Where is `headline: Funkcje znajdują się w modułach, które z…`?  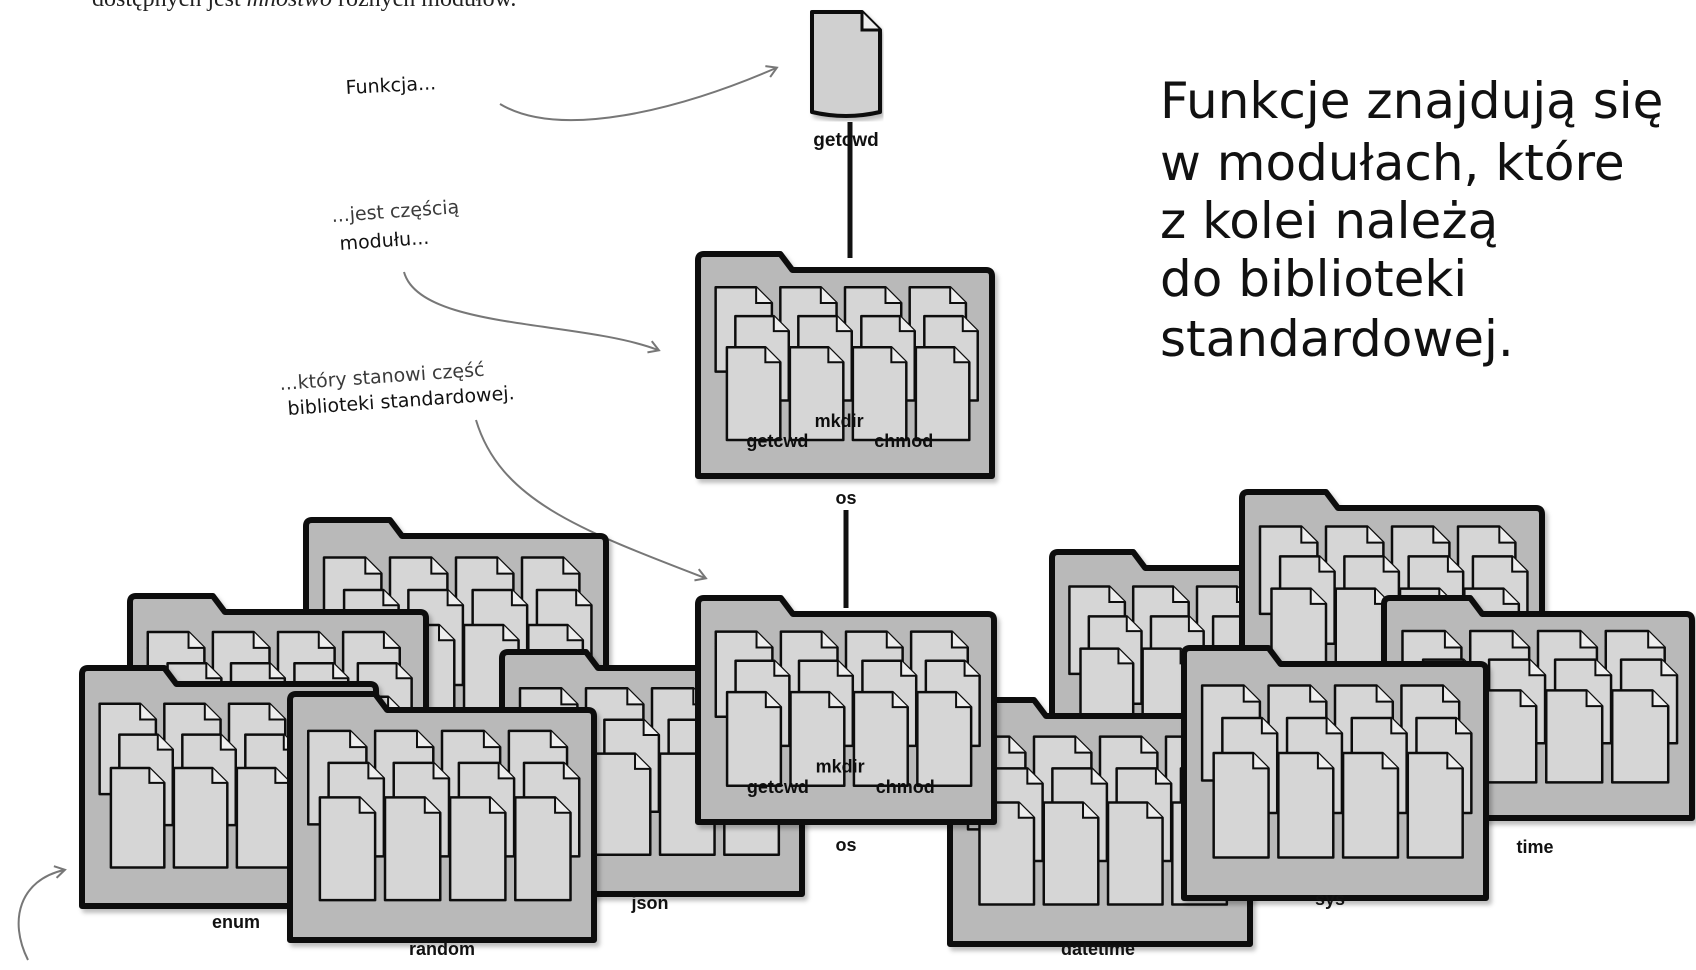 headline: Funkcje znajdują się w modułach, które z… is located at coordinates (1411, 220).